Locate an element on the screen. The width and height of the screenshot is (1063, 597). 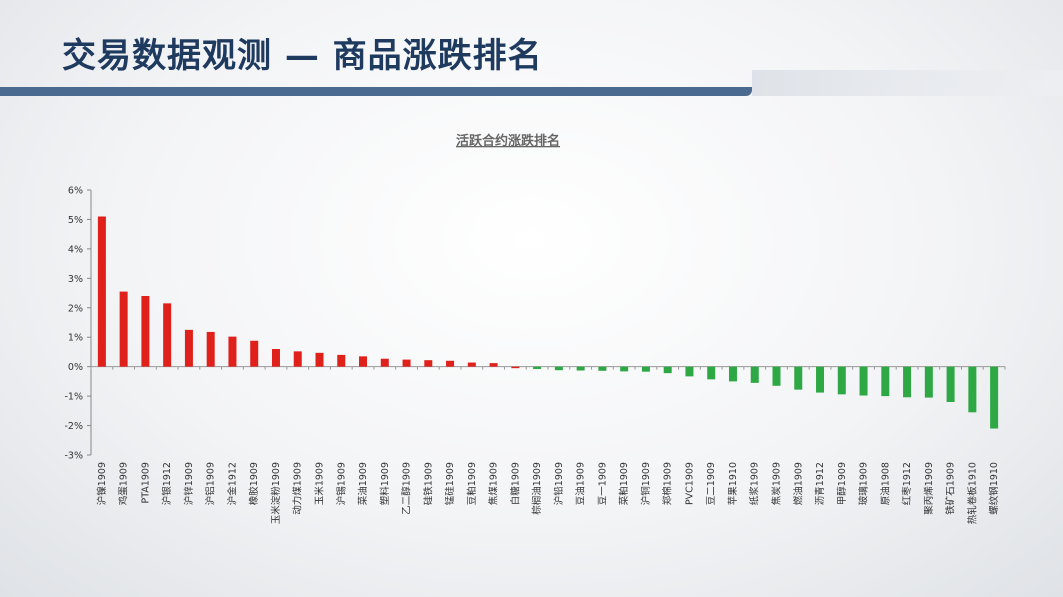
y-tick-label: 2% is located at coordinates (75, 308).